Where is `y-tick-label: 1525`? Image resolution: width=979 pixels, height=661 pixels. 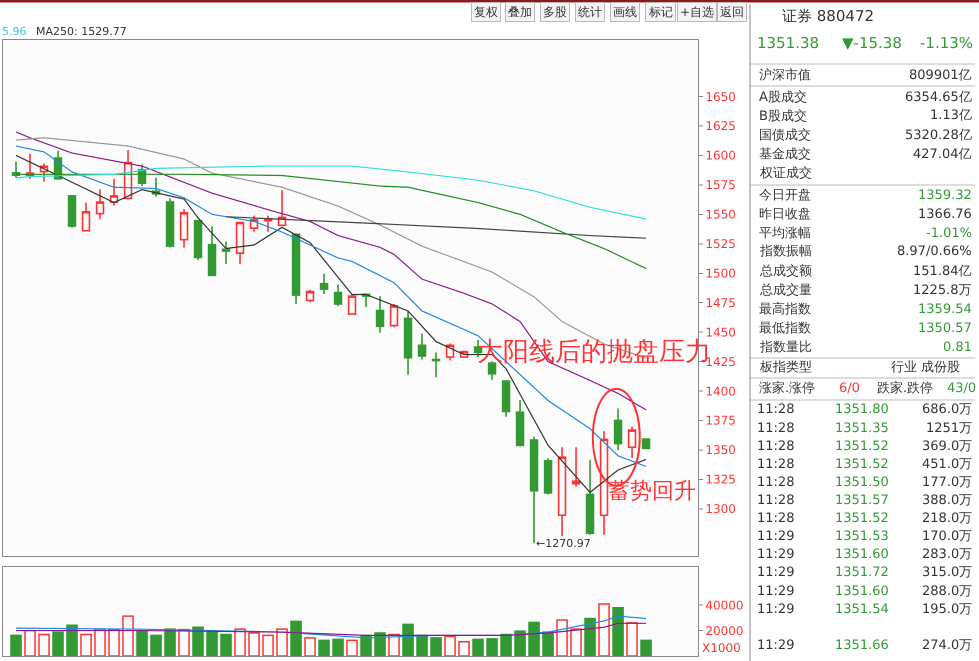 y-tick-label: 1525 is located at coordinates (720, 244).